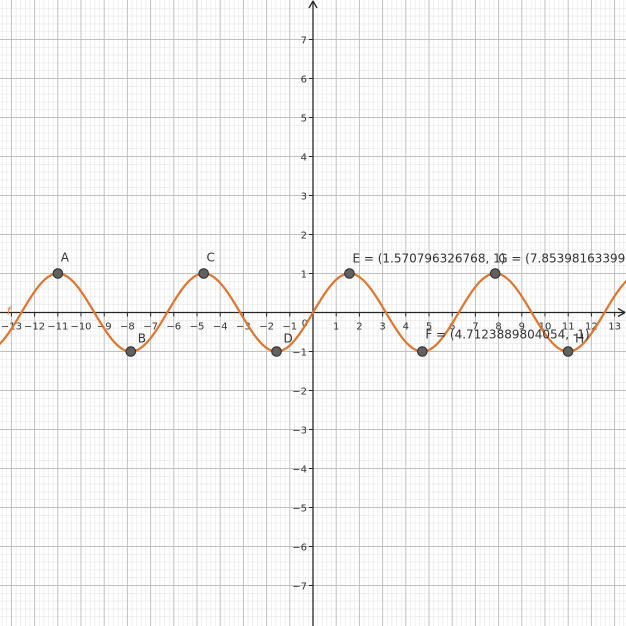  I want to click on function-curve-f, so click(313, 312).